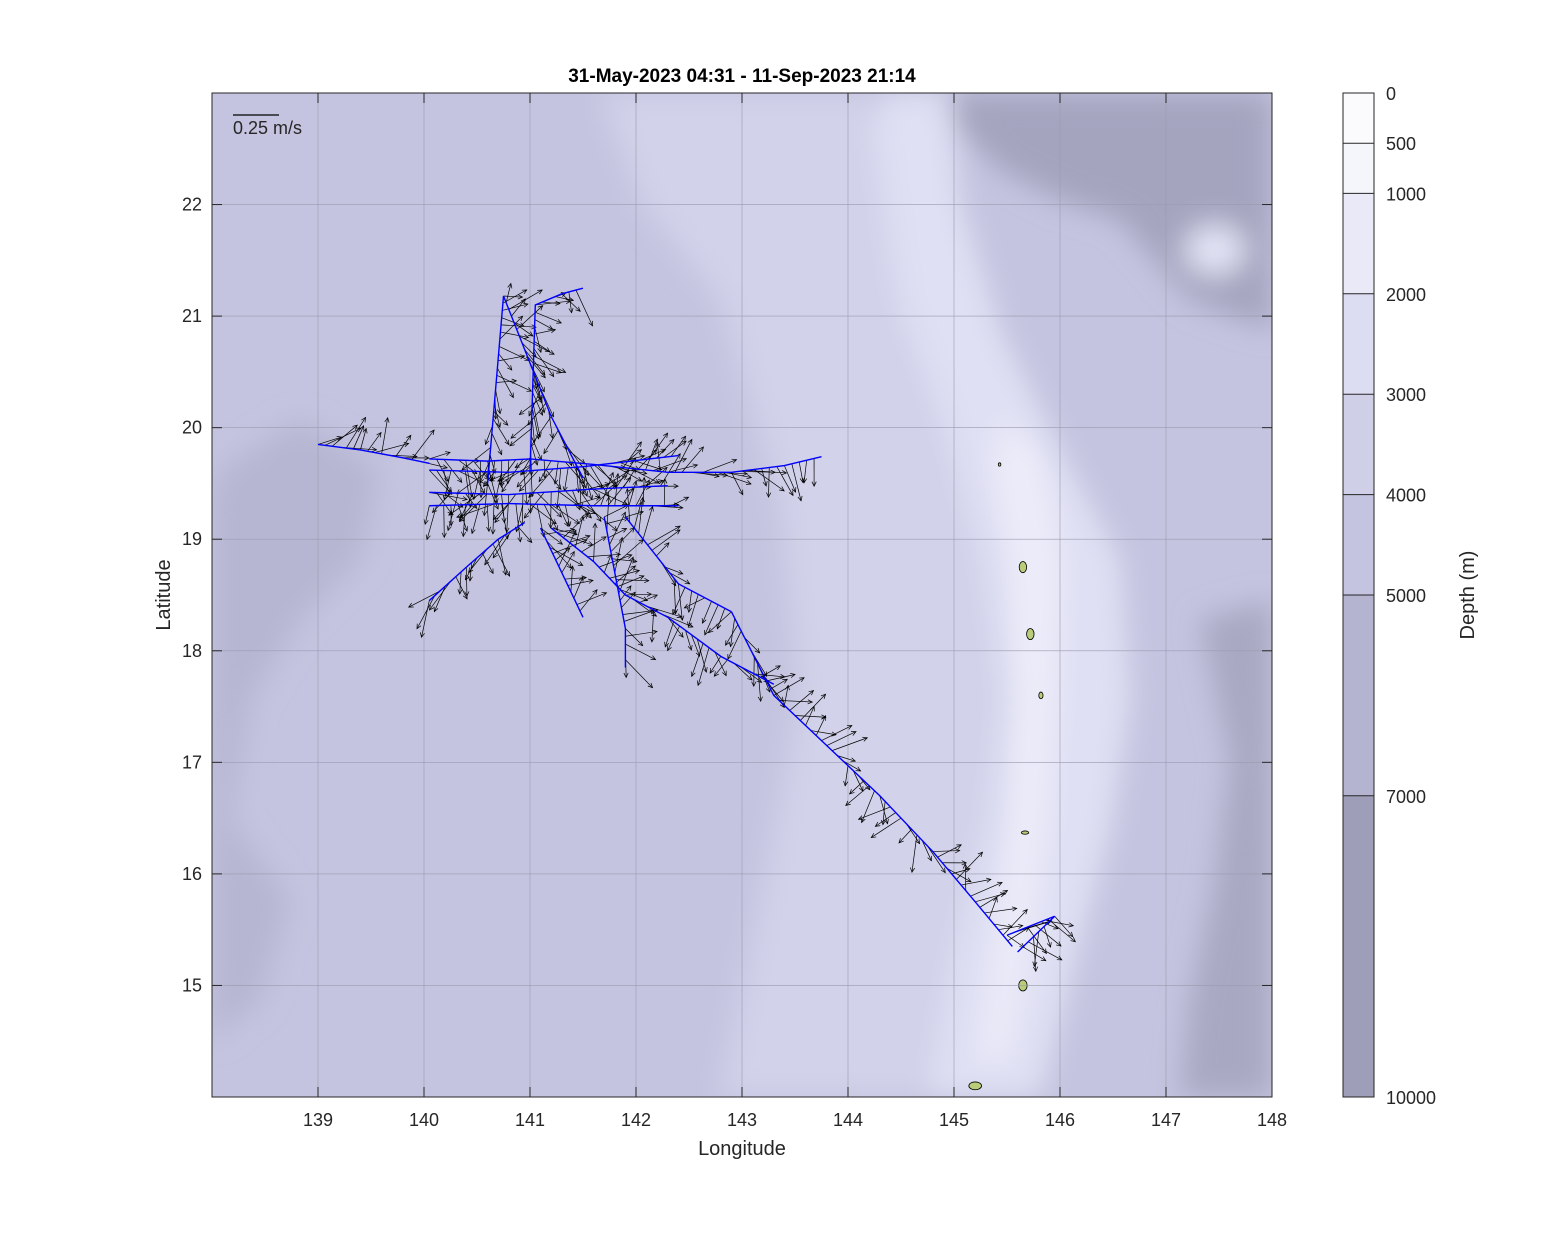 The width and height of the screenshot is (1550, 1235). Describe the element at coordinates (1411, 1098) in the screenshot. I see `colorbar-tick-label-10000: 10000` at that location.